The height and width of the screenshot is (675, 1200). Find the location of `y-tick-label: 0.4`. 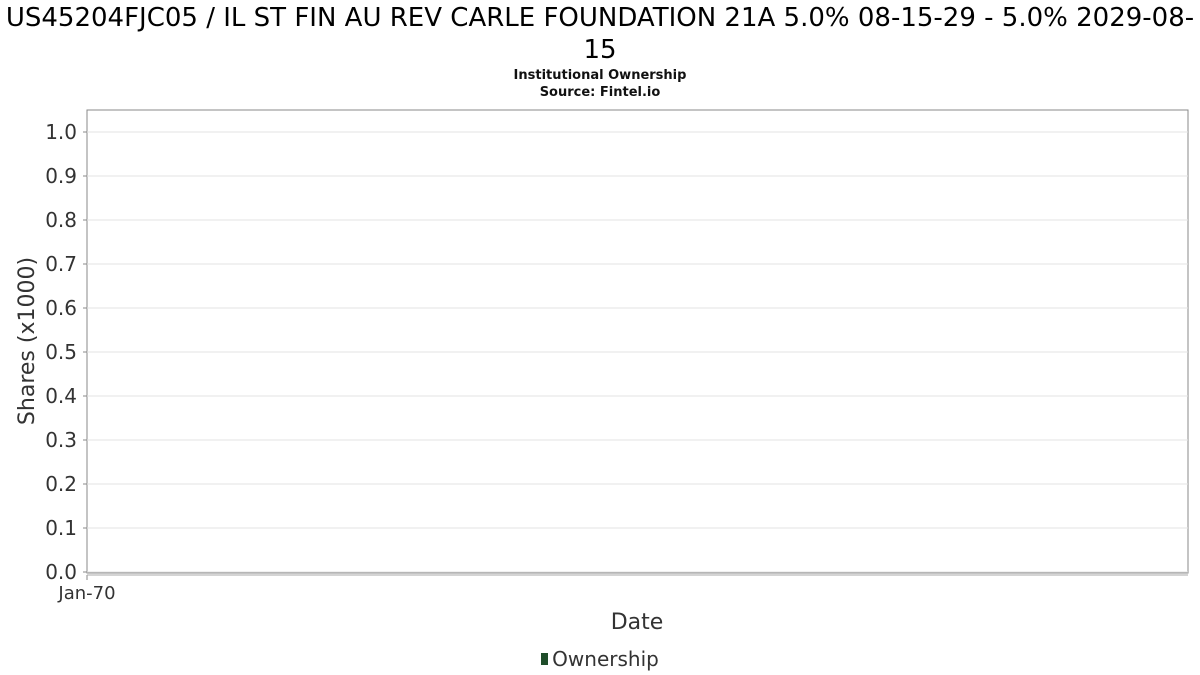

y-tick-label: 0.4 is located at coordinates (61, 396).